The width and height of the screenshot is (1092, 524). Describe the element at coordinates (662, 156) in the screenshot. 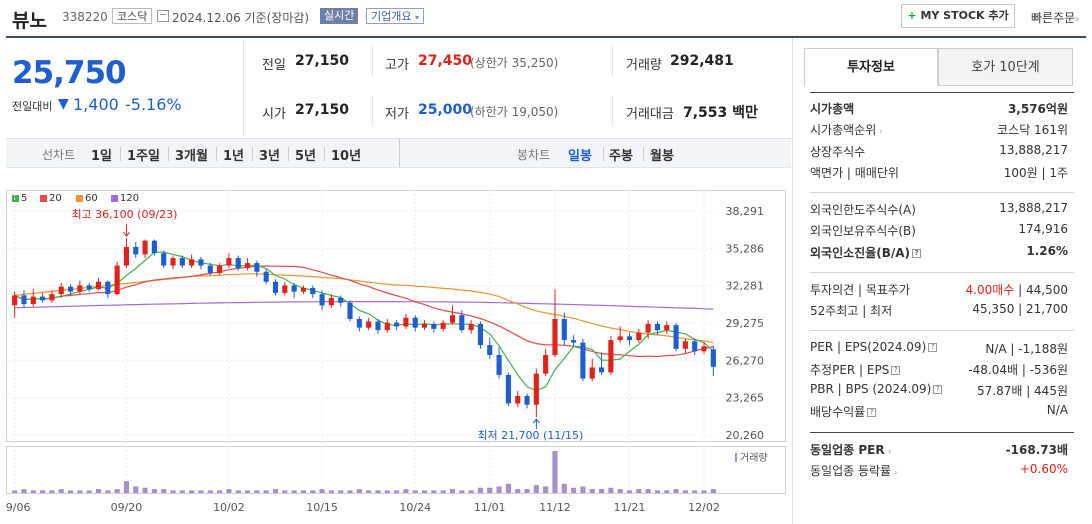

I see `candle-monthly: 월봉` at that location.